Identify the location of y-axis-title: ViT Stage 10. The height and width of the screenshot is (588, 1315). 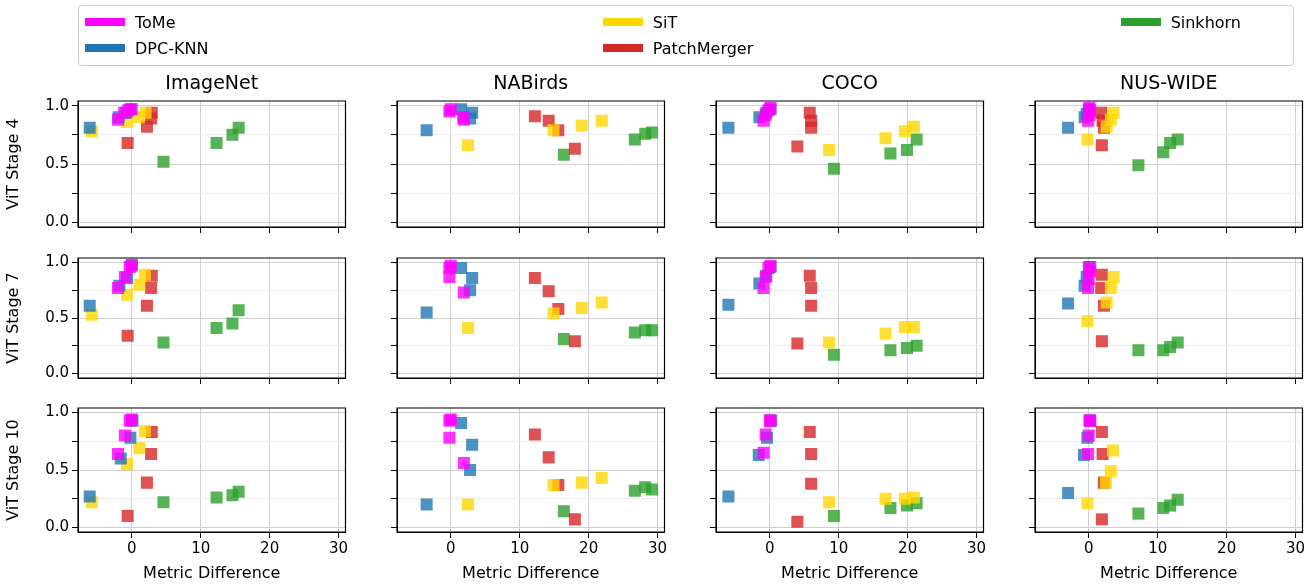
(12, 470).